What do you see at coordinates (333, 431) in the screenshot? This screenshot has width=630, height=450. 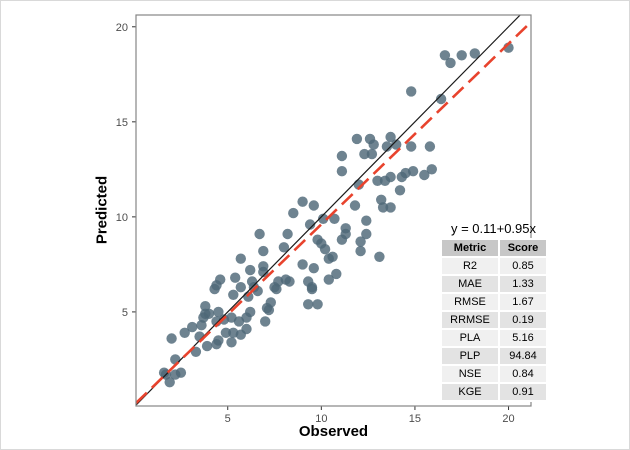 I see `x-axis-title: Observed` at bounding box center [333, 431].